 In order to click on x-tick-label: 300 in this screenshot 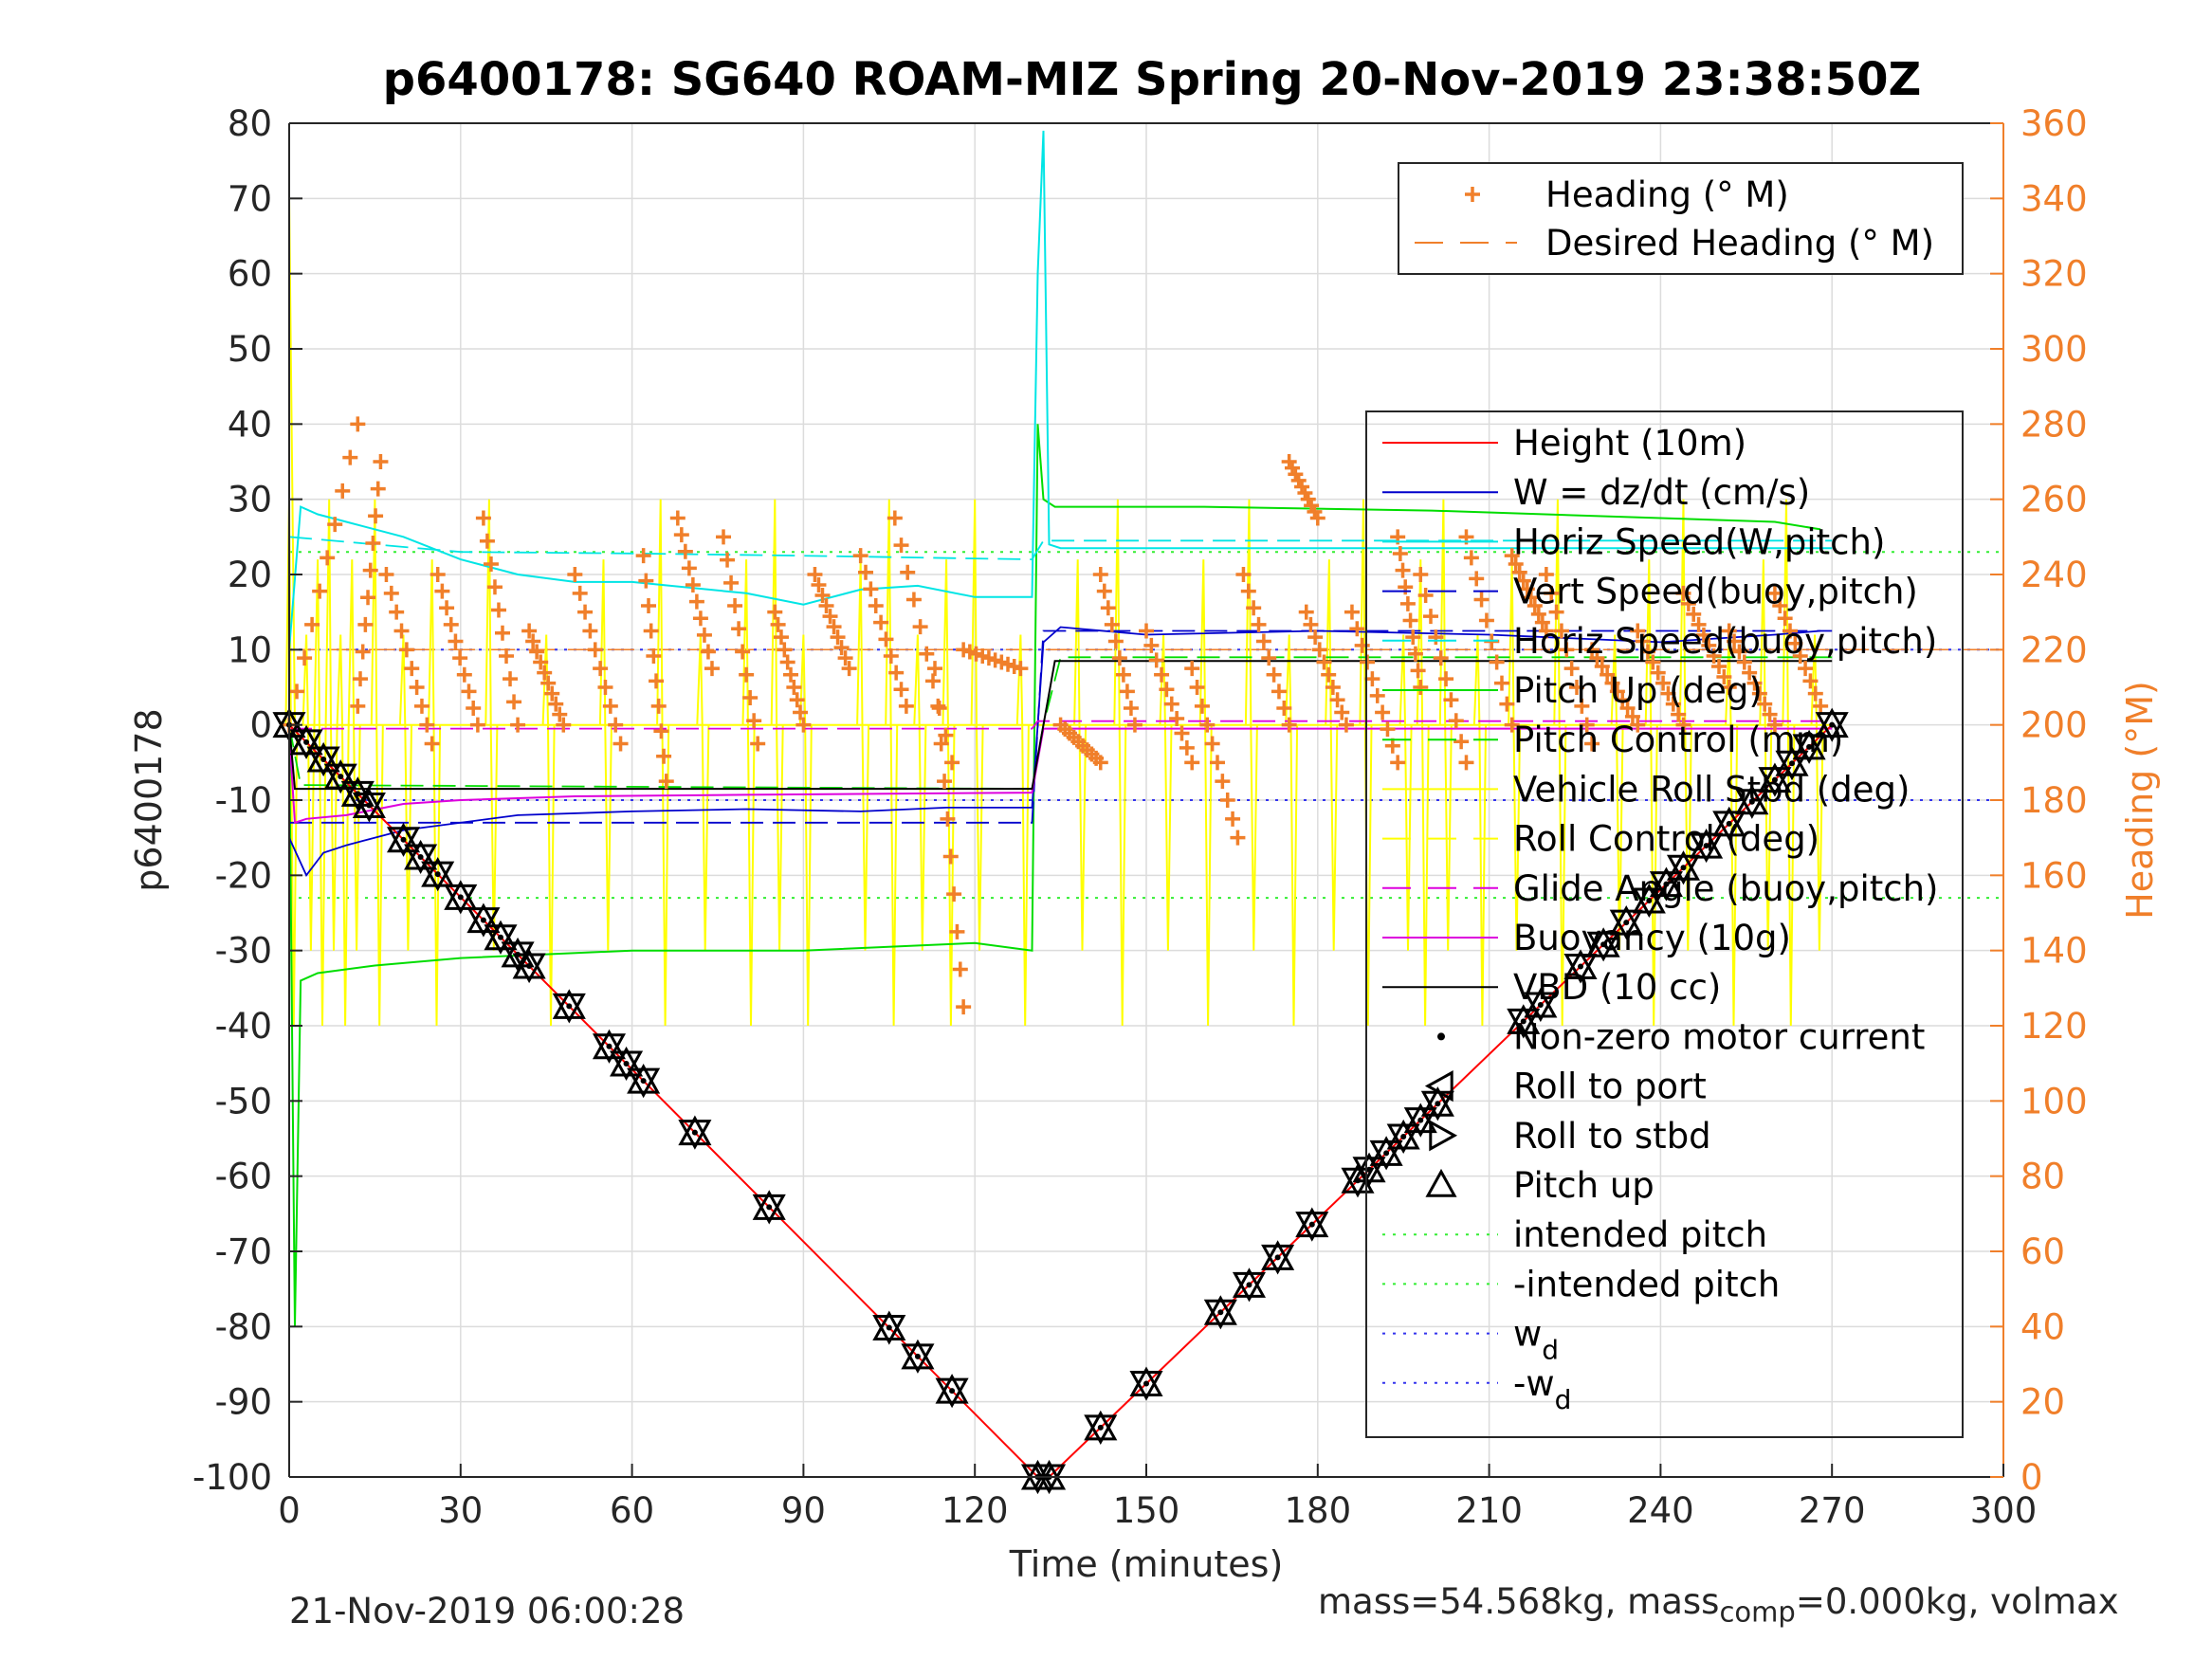, I will do `click(2004, 1510)`.